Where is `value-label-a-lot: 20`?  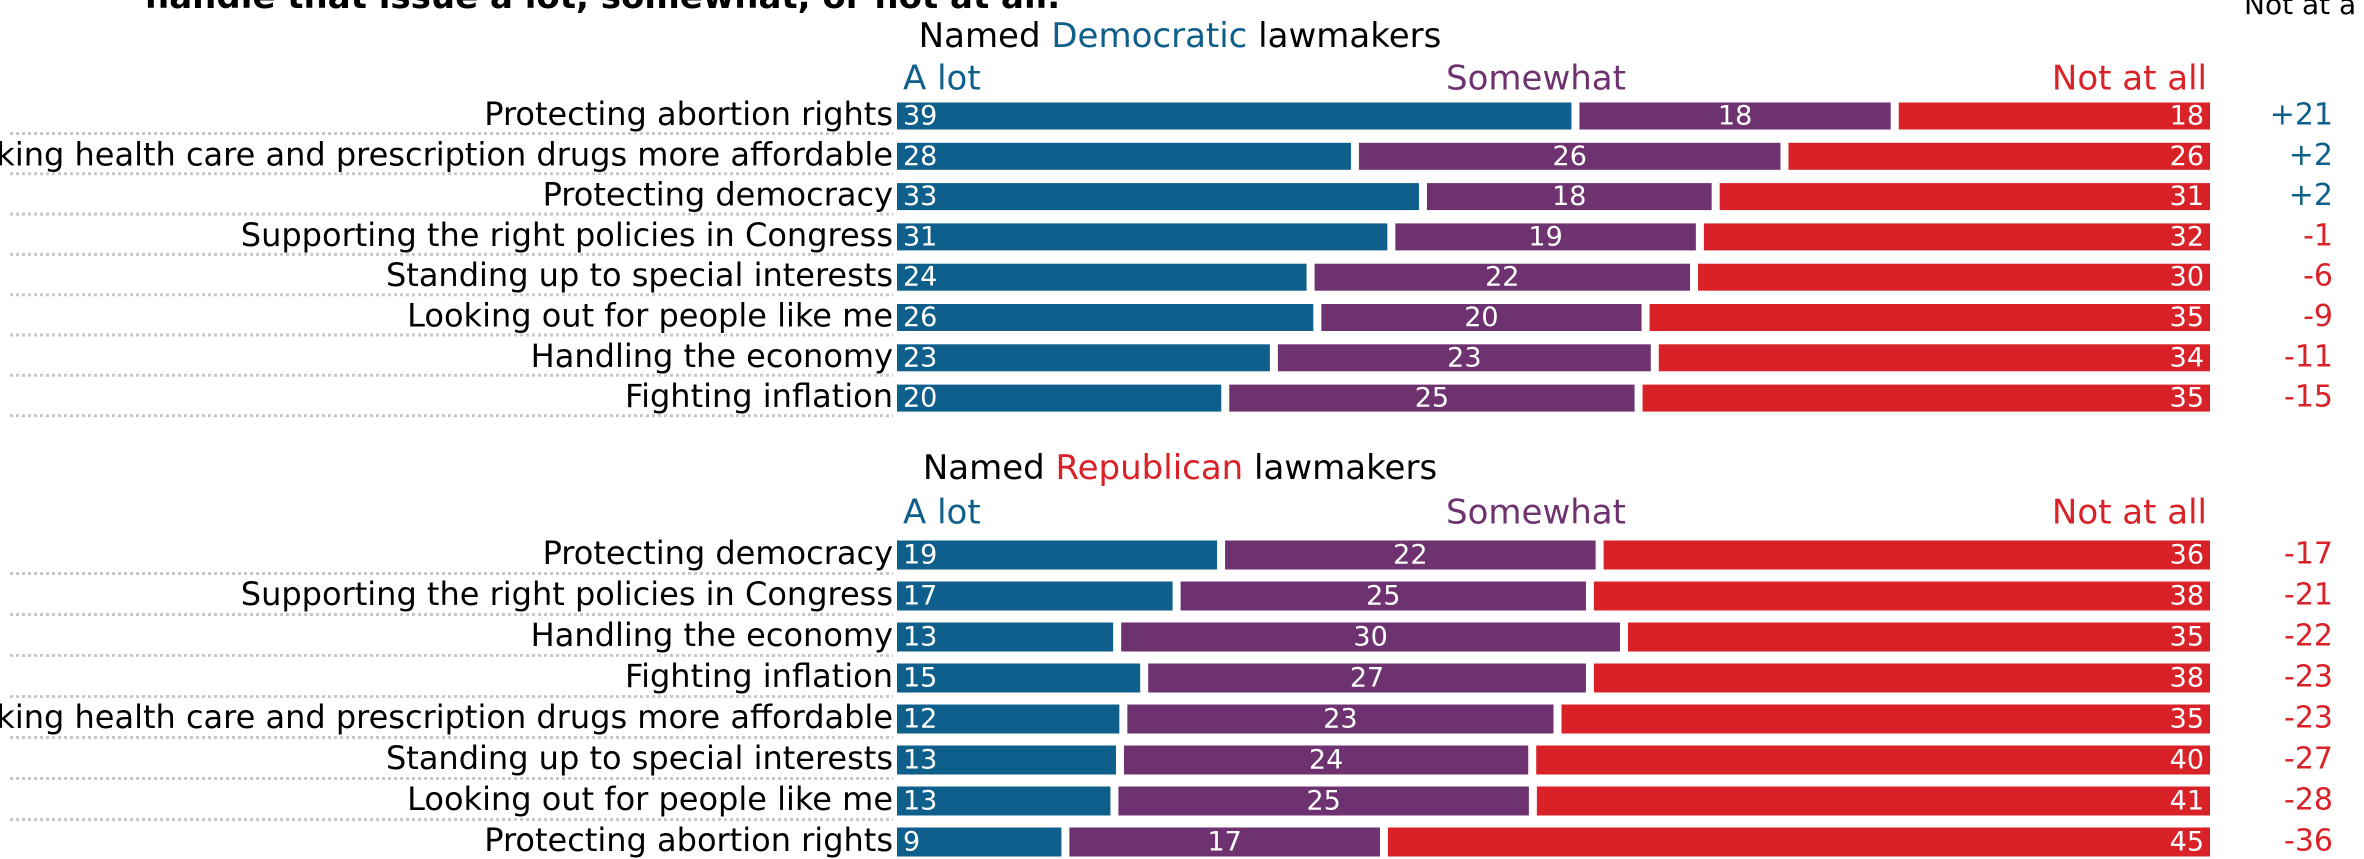 value-label-a-lot: 20 is located at coordinates (920, 398).